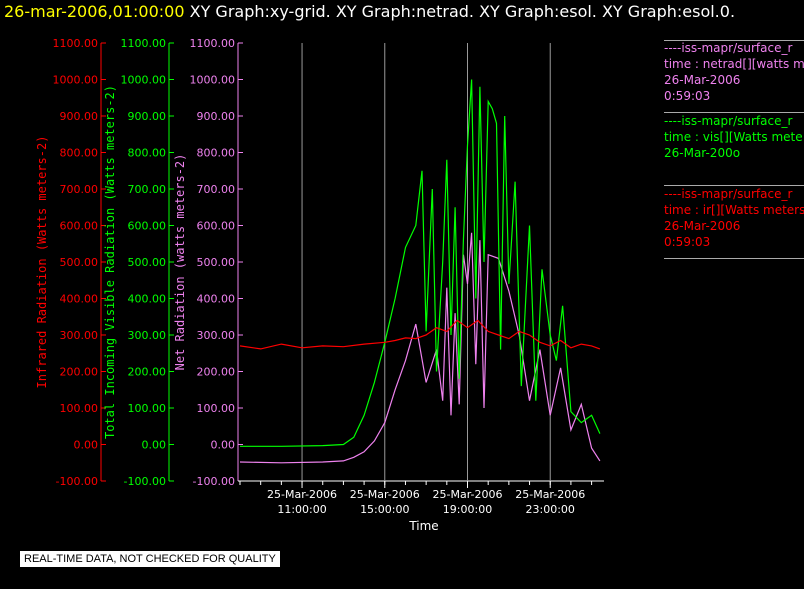 This screenshot has height=589, width=804. What do you see at coordinates (214, 481) in the screenshot?
I see `y-tick-label-net: -100.00` at bounding box center [214, 481].